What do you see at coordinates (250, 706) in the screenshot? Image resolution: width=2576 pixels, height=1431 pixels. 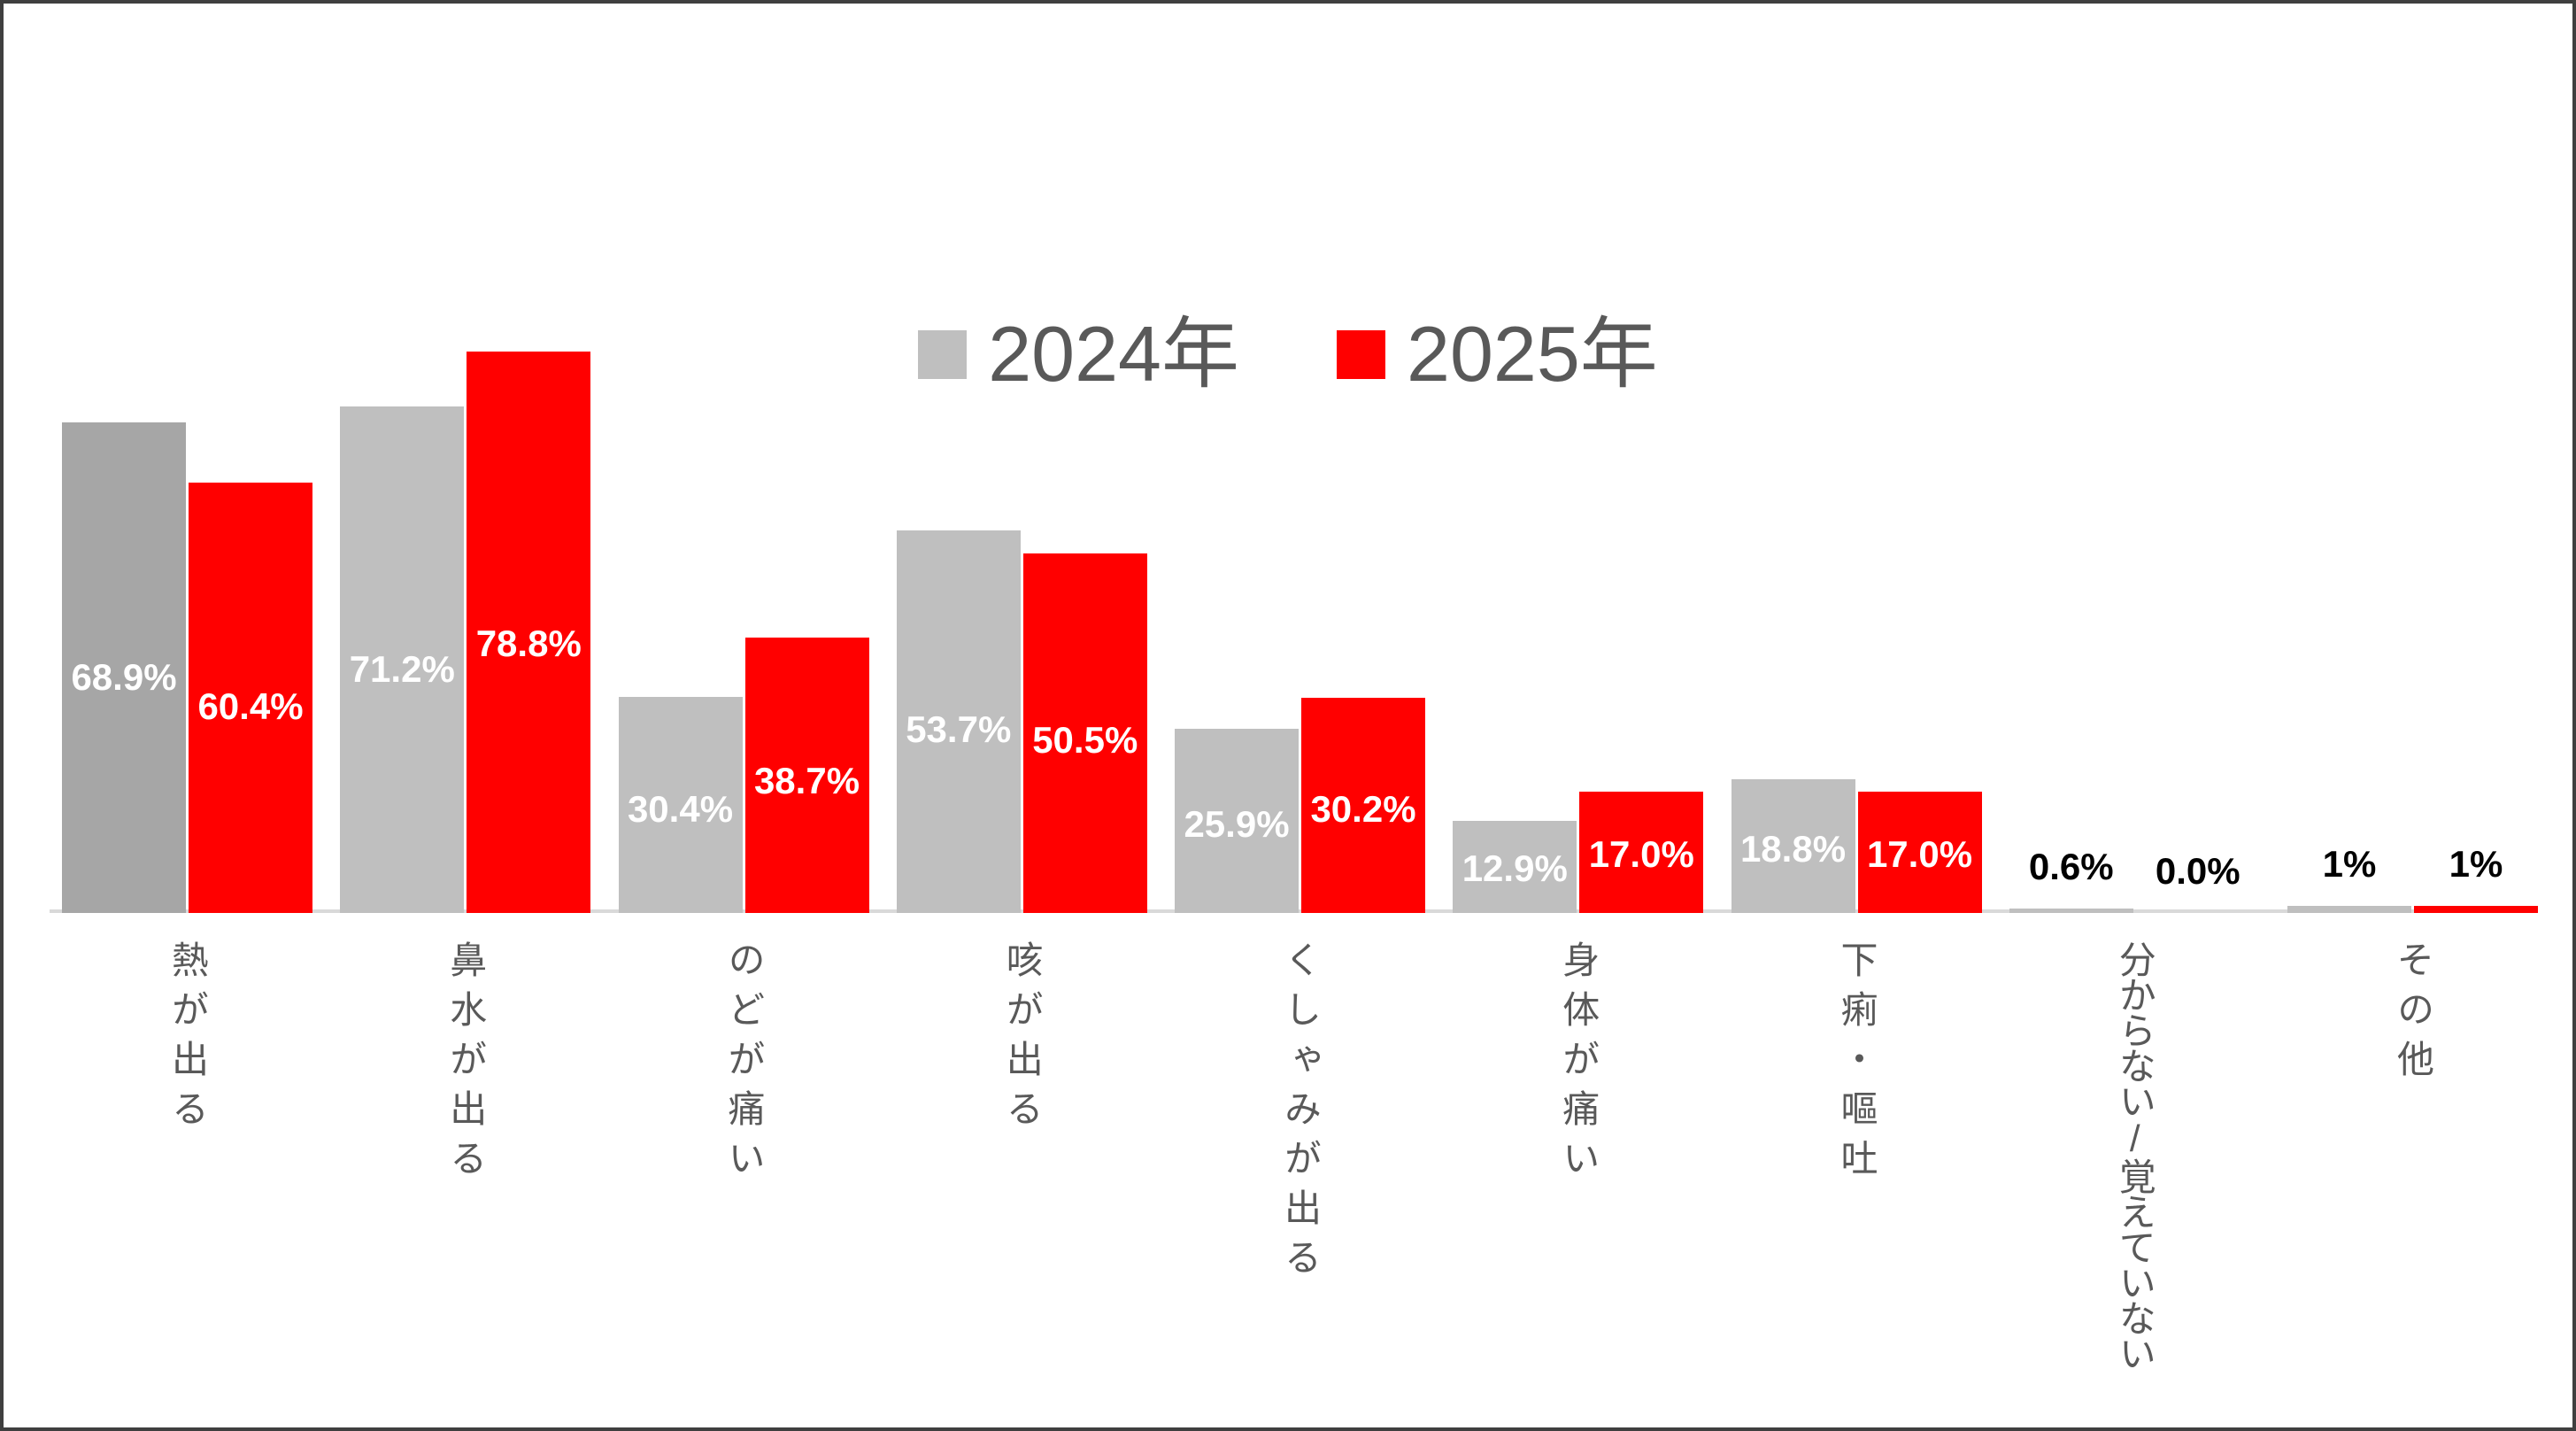 I see `value-label: 60.4%` at bounding box center [250, 706].